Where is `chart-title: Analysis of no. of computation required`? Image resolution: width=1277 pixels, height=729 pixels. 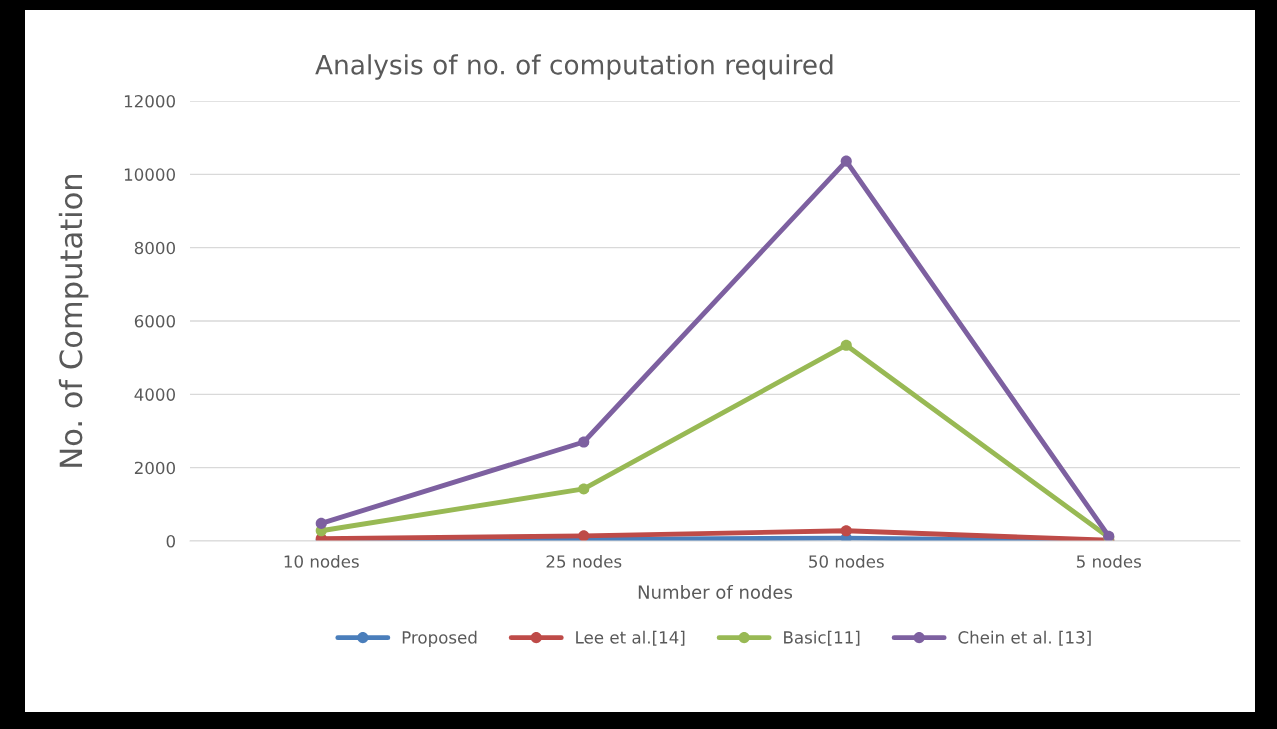
chart-title: Analysis of no. of computation required is located at coordinates (574, 67).